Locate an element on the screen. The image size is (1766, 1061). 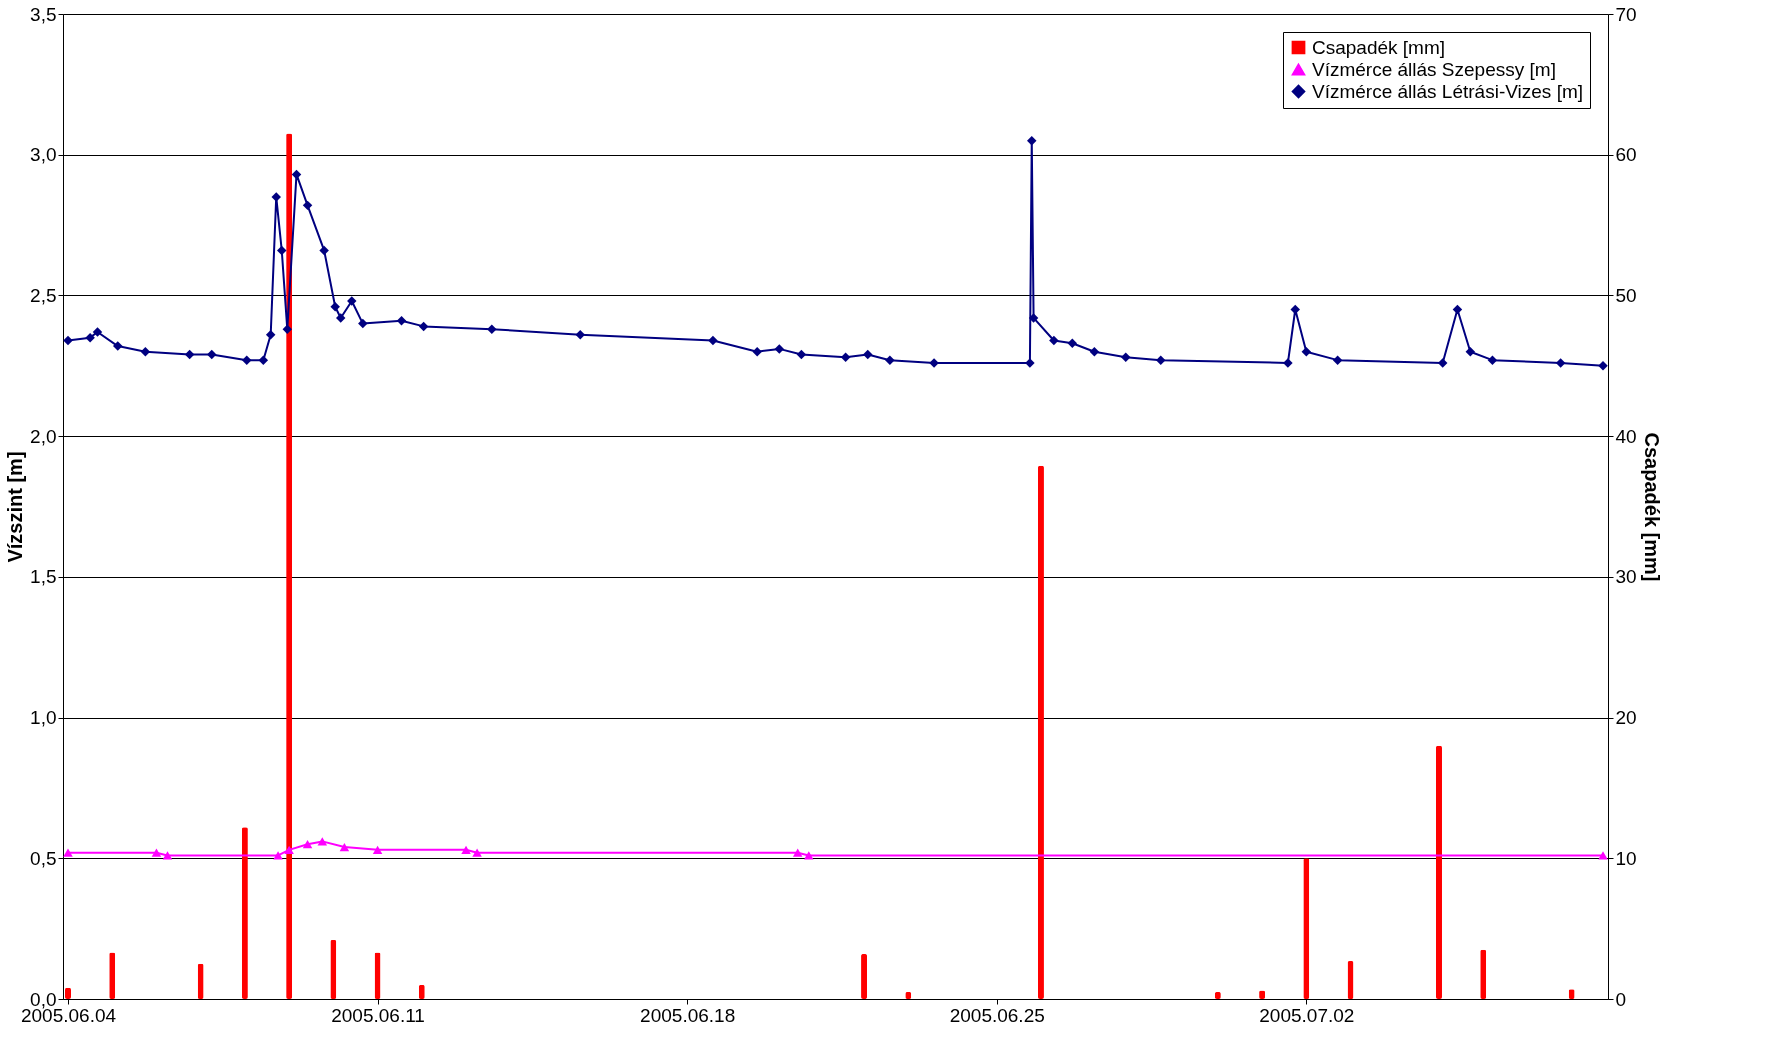
y-tick-label: 3,5 is located at coordinates (43, 14).